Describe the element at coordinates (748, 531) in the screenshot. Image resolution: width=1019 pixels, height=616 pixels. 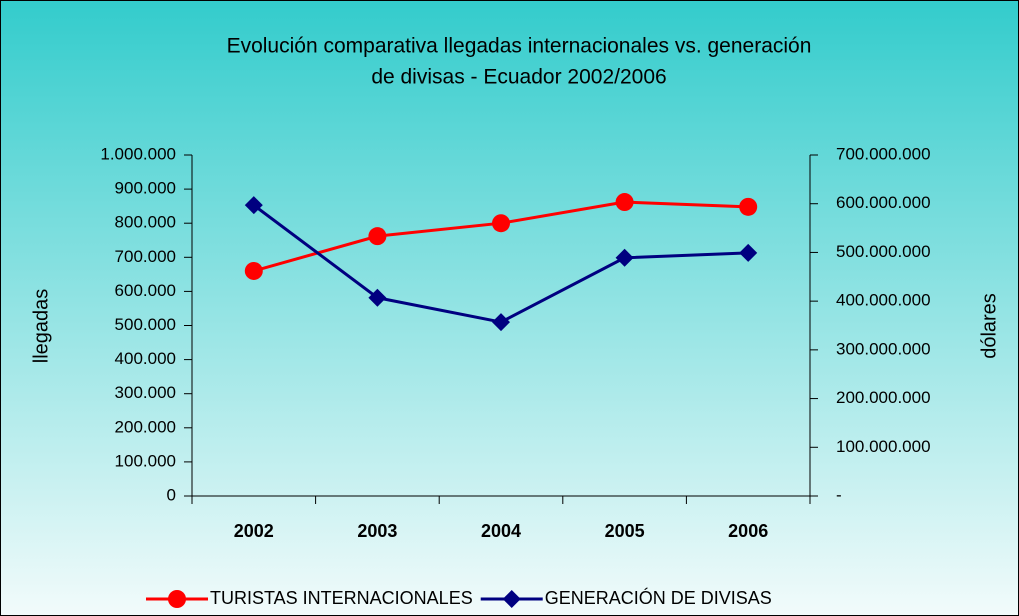
I see `x-tick-label: 2006` at that location.